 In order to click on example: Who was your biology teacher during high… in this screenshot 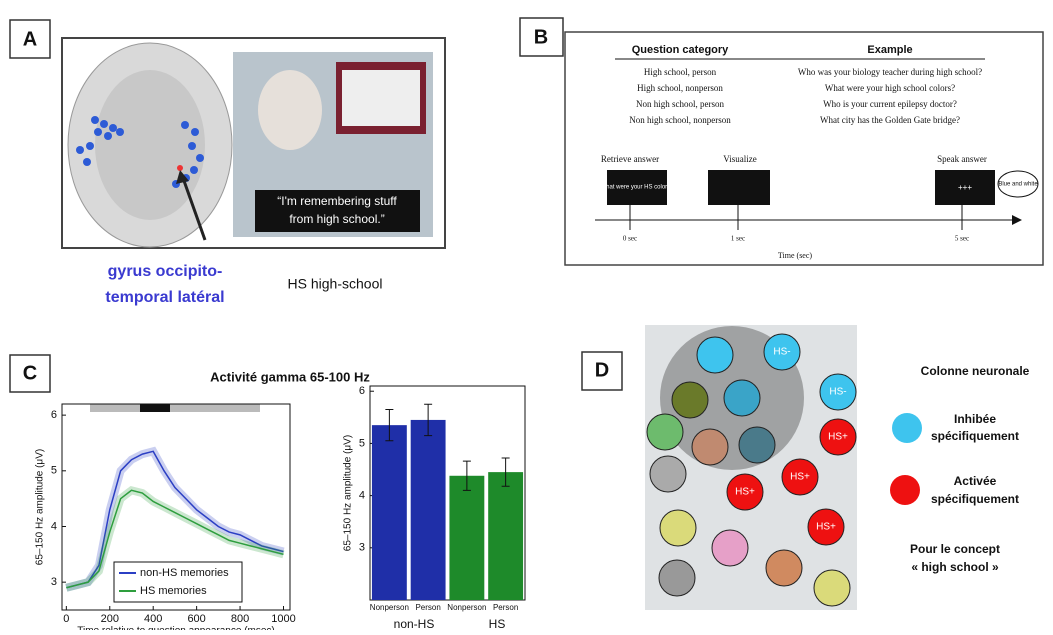, I will do `click(890, 72)`.